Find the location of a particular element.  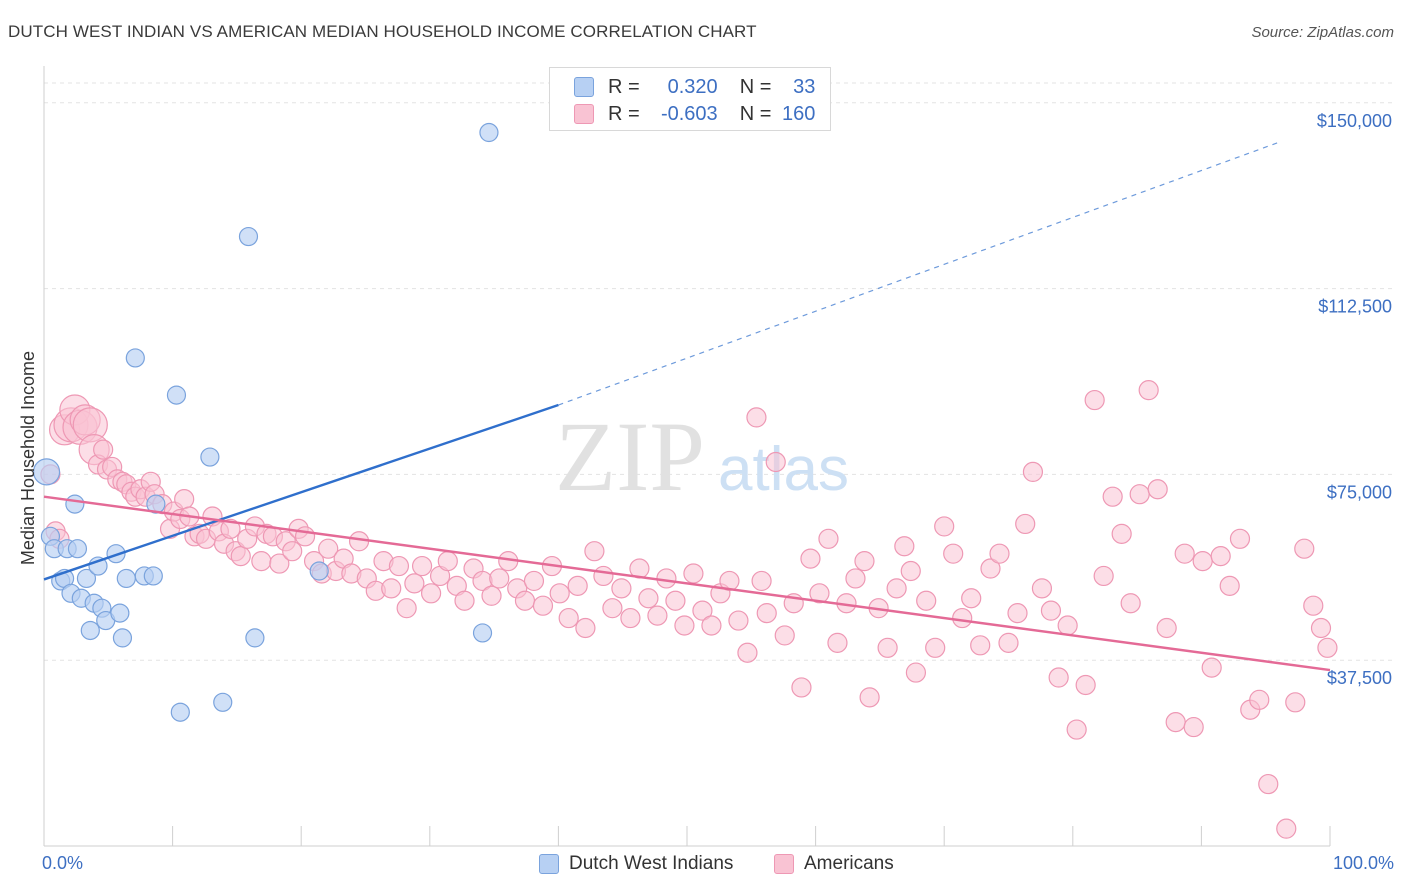

x-tick-min: 0.0% is located at coordinates (62, 863).